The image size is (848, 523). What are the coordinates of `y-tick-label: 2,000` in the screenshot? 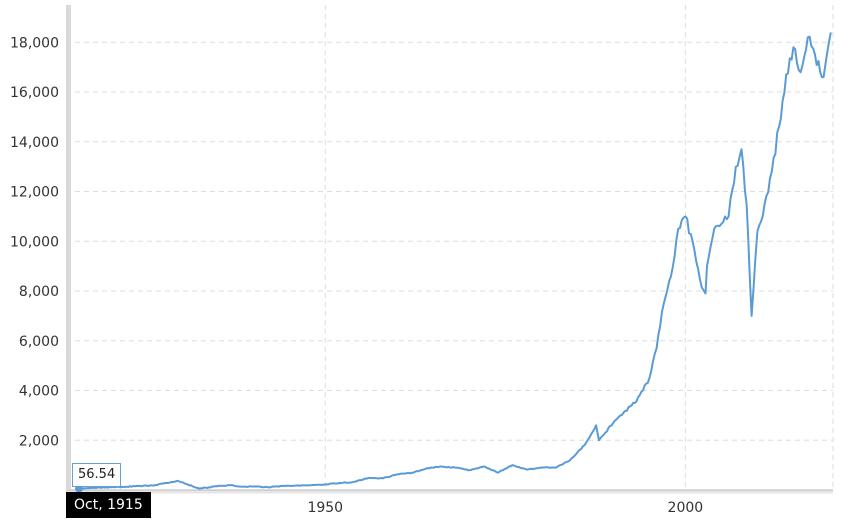 It's located at (39, 441).